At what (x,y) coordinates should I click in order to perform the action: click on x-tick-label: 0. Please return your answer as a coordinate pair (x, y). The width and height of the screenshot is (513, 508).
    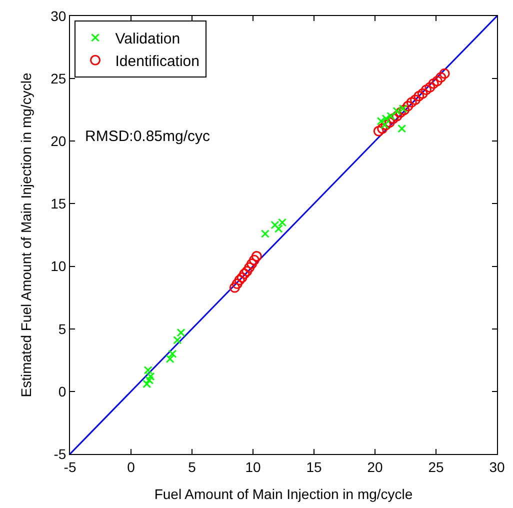
    Looking at the image, I should click on (131, 466).